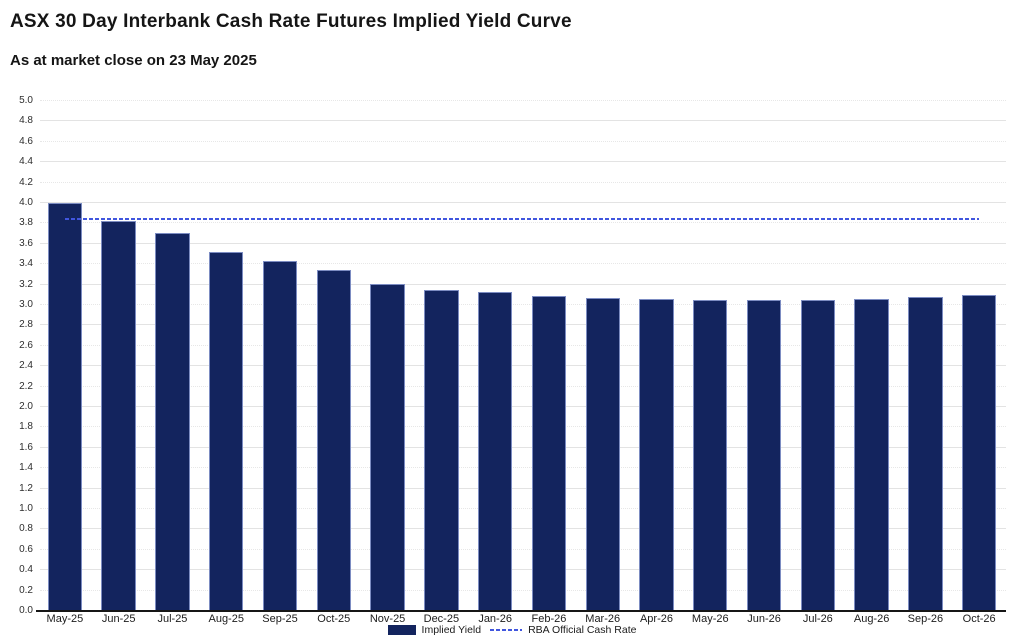  Describe the element at coordinates (26, 427) in the screenshot. I see `y-tick-label: 1.8` at that location.